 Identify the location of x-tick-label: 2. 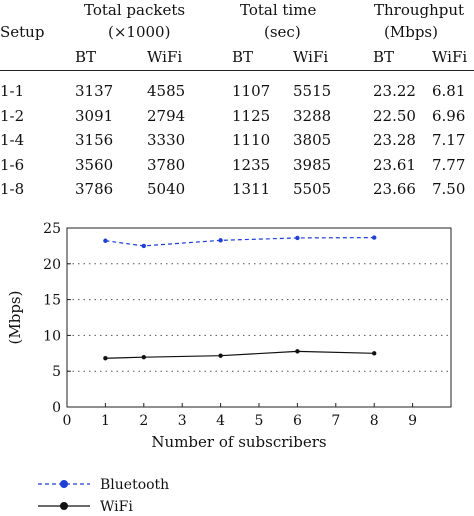
(143, 421).